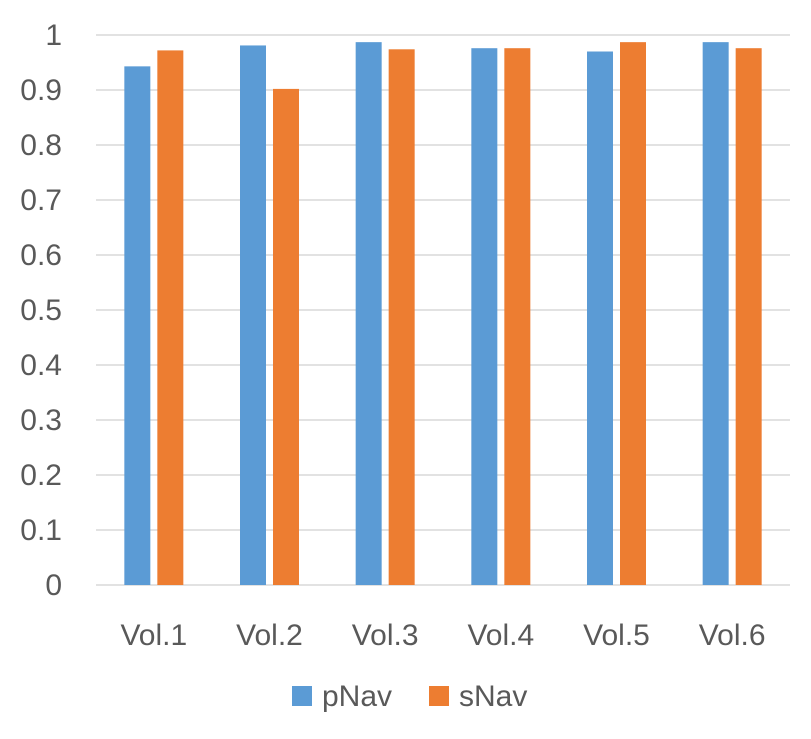  I want to click on legend-label-pnav: pNav, so click(357, 696).